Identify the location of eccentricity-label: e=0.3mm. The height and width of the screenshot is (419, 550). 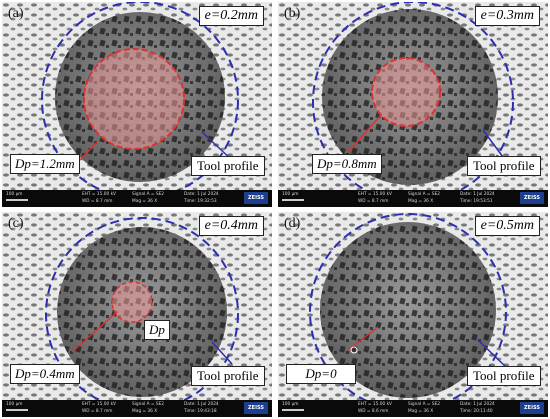
(507, 16).